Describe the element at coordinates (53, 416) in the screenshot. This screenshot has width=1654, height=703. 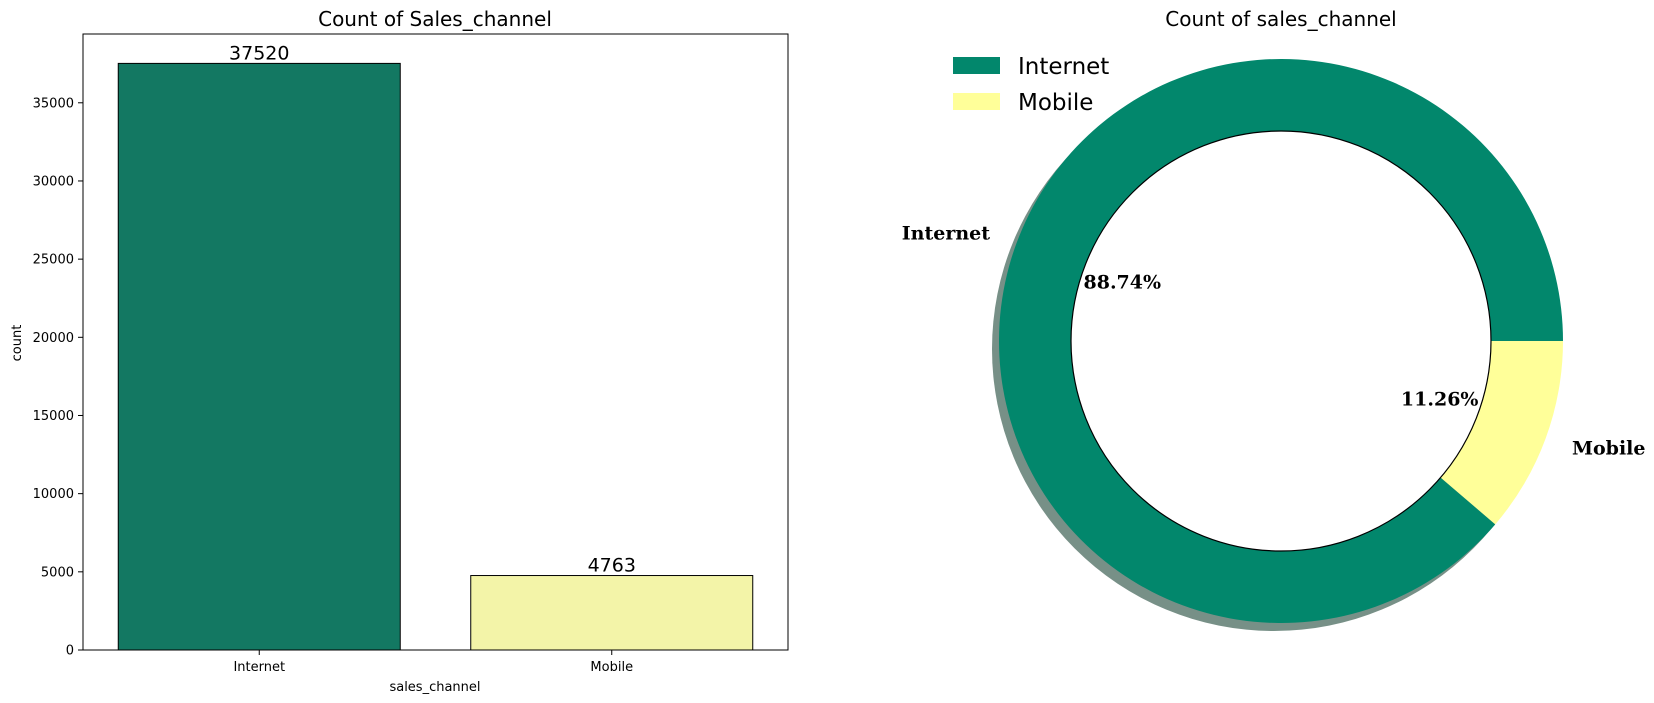
I see `y-tick-label: 15000` at that location.